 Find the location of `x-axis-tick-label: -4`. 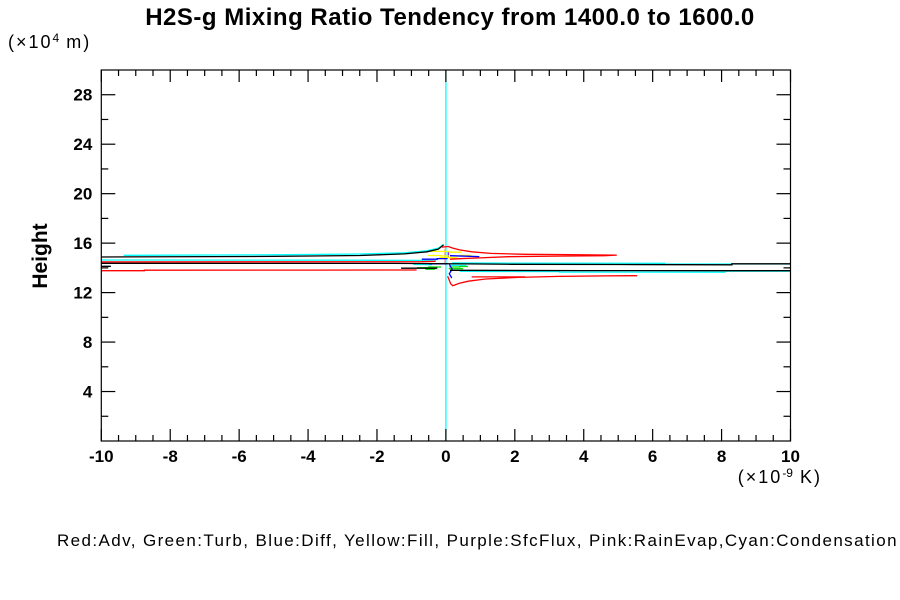

x-axis-tick-label: -4 is located at coordinates (308, 456).